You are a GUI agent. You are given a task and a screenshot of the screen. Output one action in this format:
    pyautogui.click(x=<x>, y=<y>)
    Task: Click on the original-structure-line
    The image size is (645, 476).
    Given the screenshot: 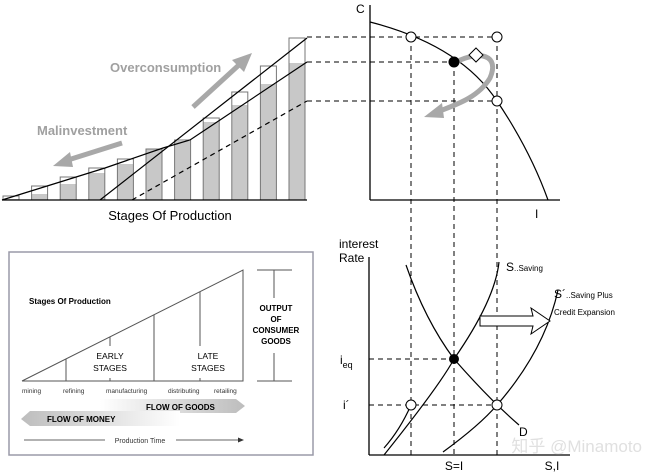 What is the action you would take?
    pyautogui.click(x=154, y=131)
    